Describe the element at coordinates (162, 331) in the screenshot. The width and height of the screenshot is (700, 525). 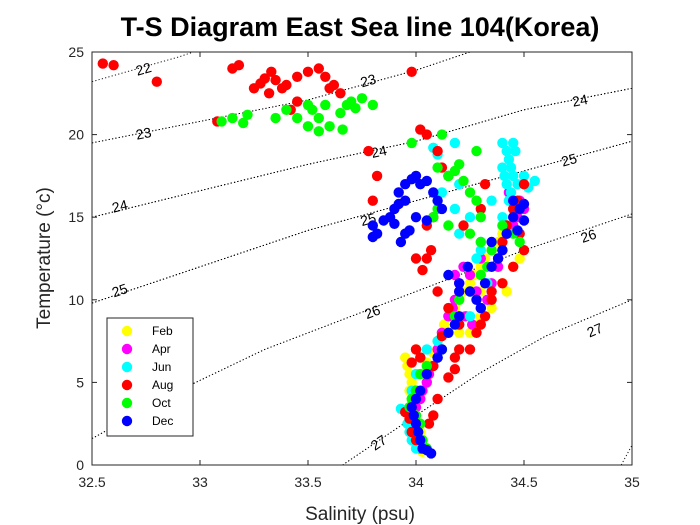
I see `legend-label-feb: Feb` at that location.